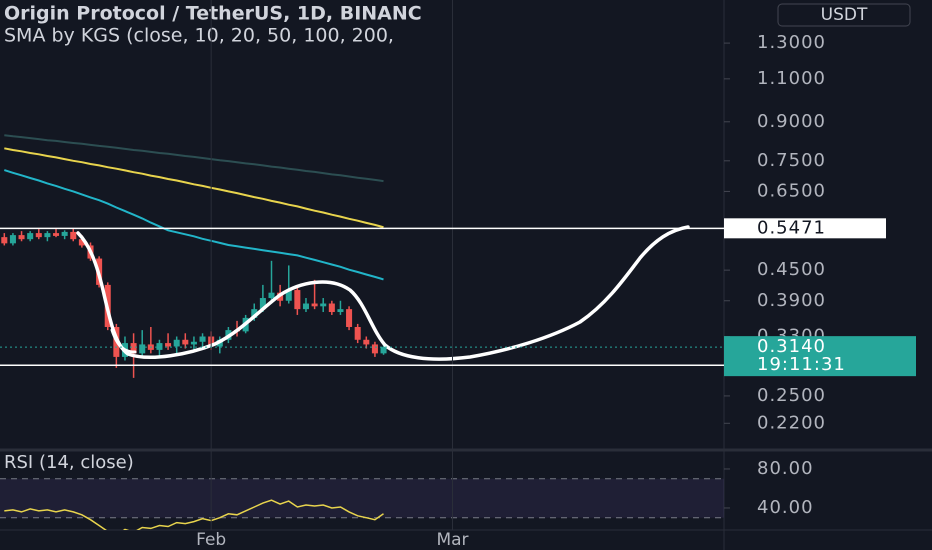 This screenshot has height=550, width=932. I want to click on y-tick-label: 1.1000, so click(791, 78).